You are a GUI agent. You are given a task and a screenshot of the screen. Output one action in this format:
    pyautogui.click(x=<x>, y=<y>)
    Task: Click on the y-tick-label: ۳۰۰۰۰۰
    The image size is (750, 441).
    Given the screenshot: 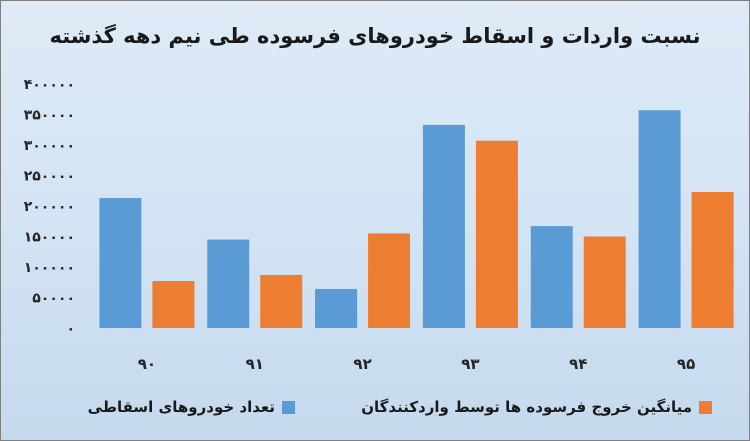 What is the action you would take?
    pyautogui.click(x=49, y=146)
    